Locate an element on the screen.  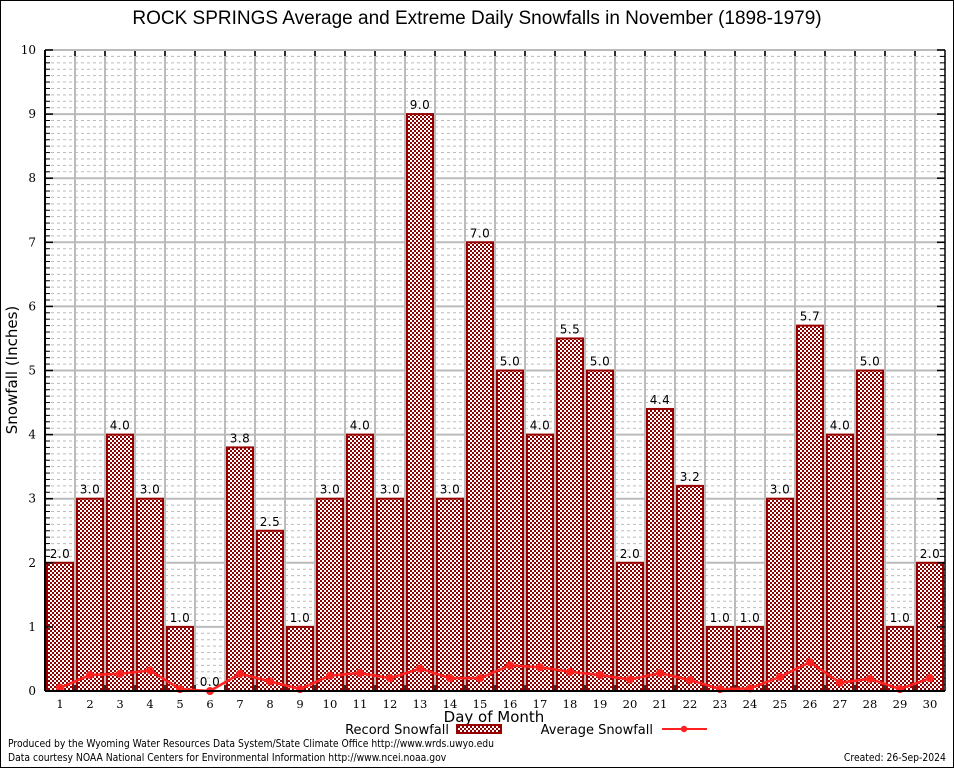
bar-label: 5.7 is located at coordinates (810, 317).